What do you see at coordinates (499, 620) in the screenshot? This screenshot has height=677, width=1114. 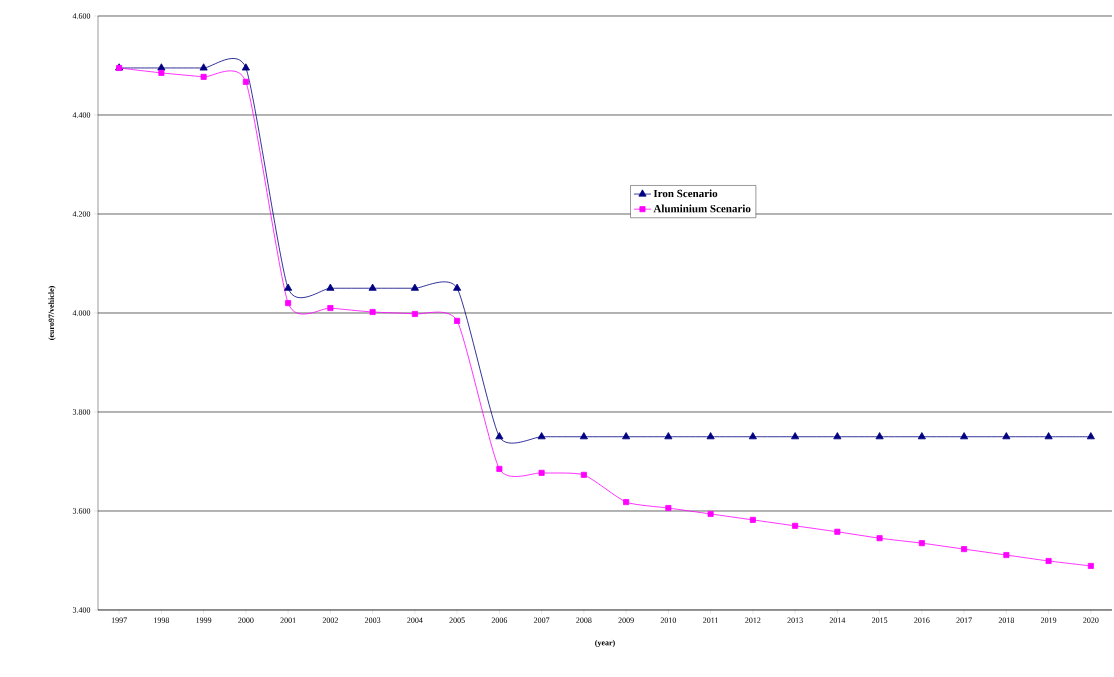 I see `x-tick-label: 2006` at bounding box center [499, 620].